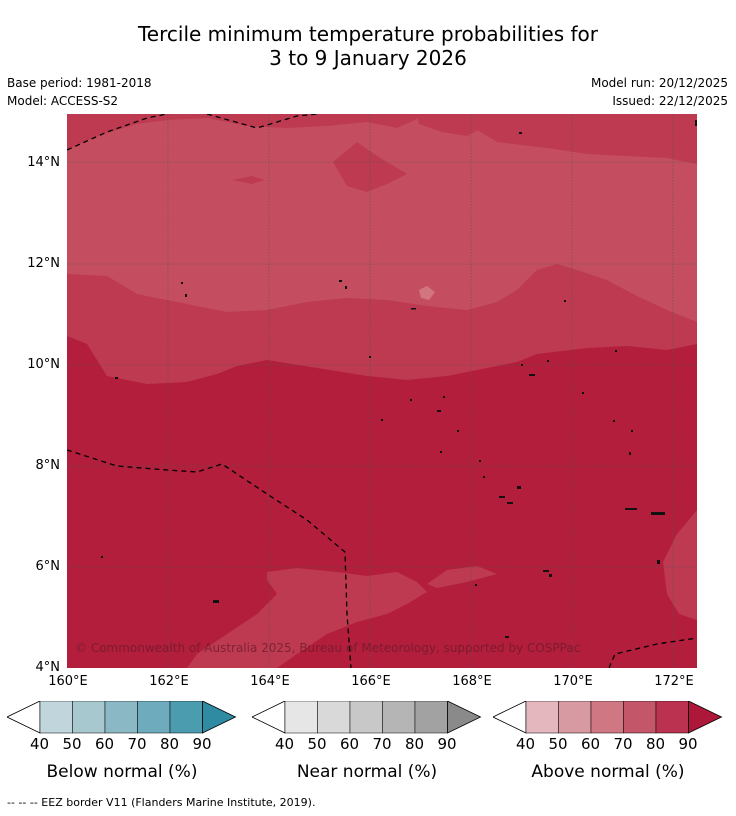 This screenshot has width=736, height=816. What do you see at coordinates (43, 364) in the screenshot?
I see `lat-label-10: 10°N` at bounding box center [43, 364].